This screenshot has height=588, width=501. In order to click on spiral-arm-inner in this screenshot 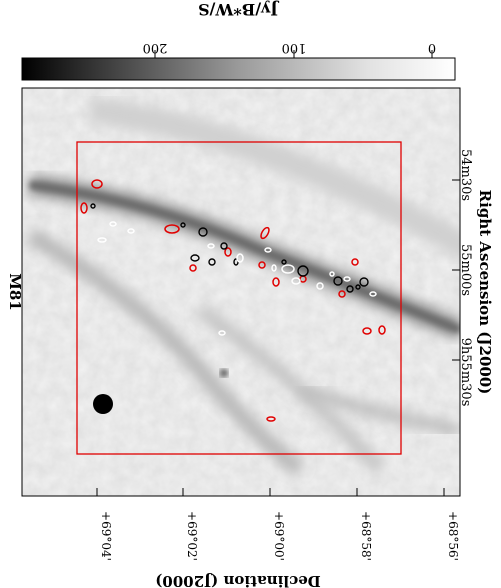, I will do `click(290, 389)`.